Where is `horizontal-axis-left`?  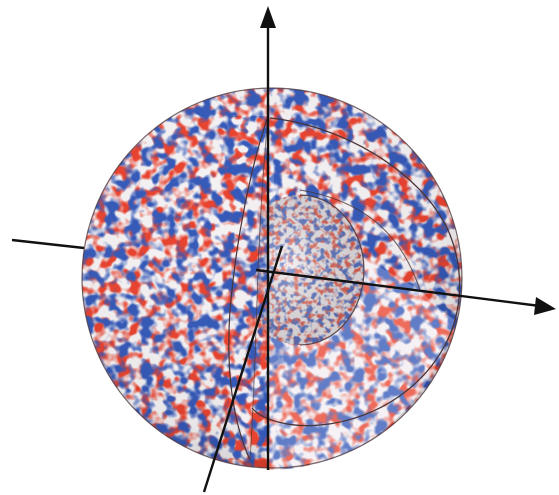 horizontal-axis-left is located at coordinates (48, 244).